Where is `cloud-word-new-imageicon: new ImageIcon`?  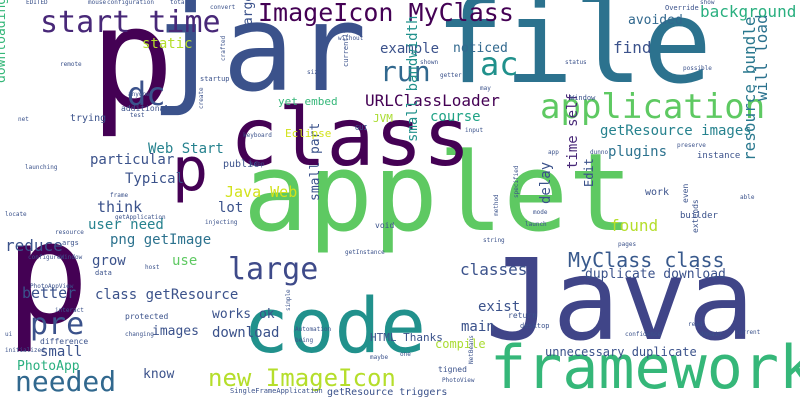
cloud-word-new-imageicon: new ImageIcon is located at coordinates (302, 378).